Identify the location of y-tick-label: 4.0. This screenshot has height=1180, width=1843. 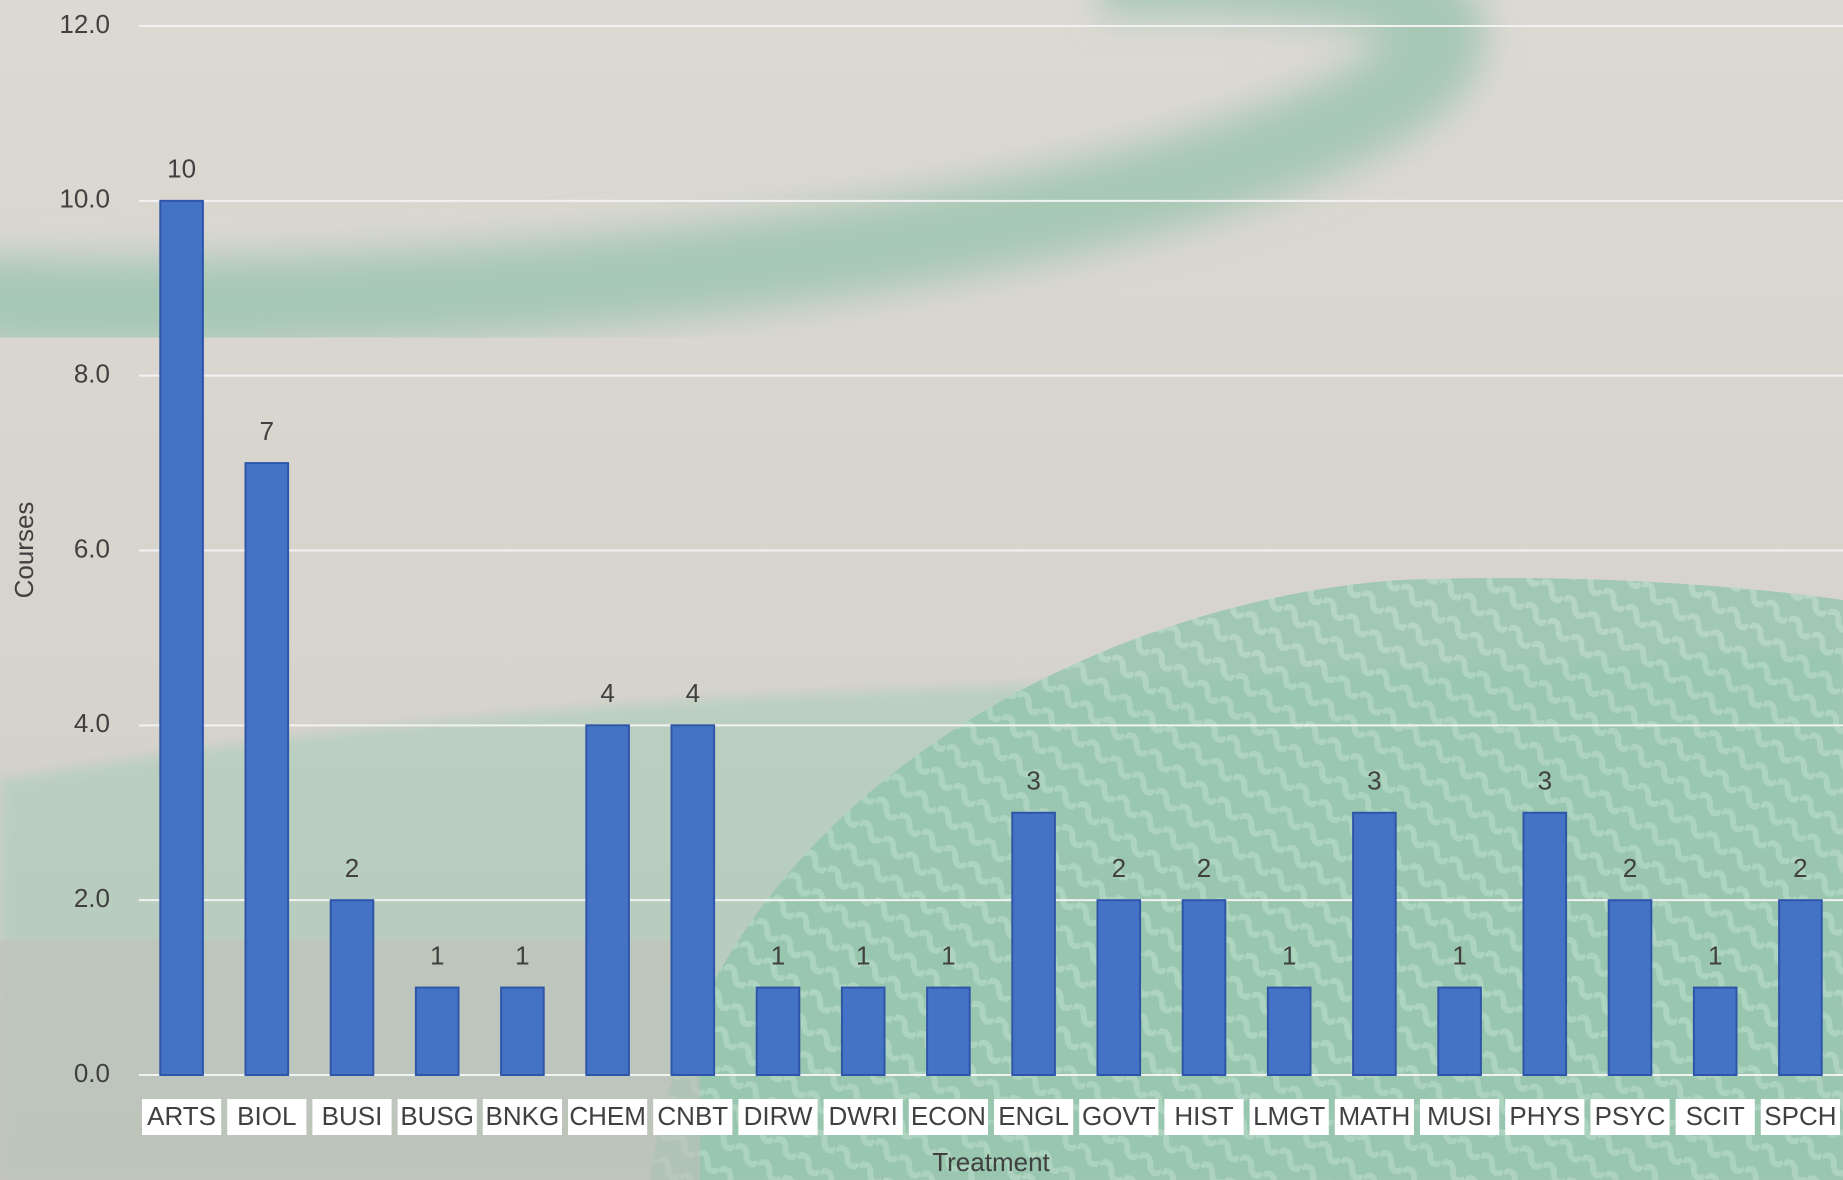
(92, 723).